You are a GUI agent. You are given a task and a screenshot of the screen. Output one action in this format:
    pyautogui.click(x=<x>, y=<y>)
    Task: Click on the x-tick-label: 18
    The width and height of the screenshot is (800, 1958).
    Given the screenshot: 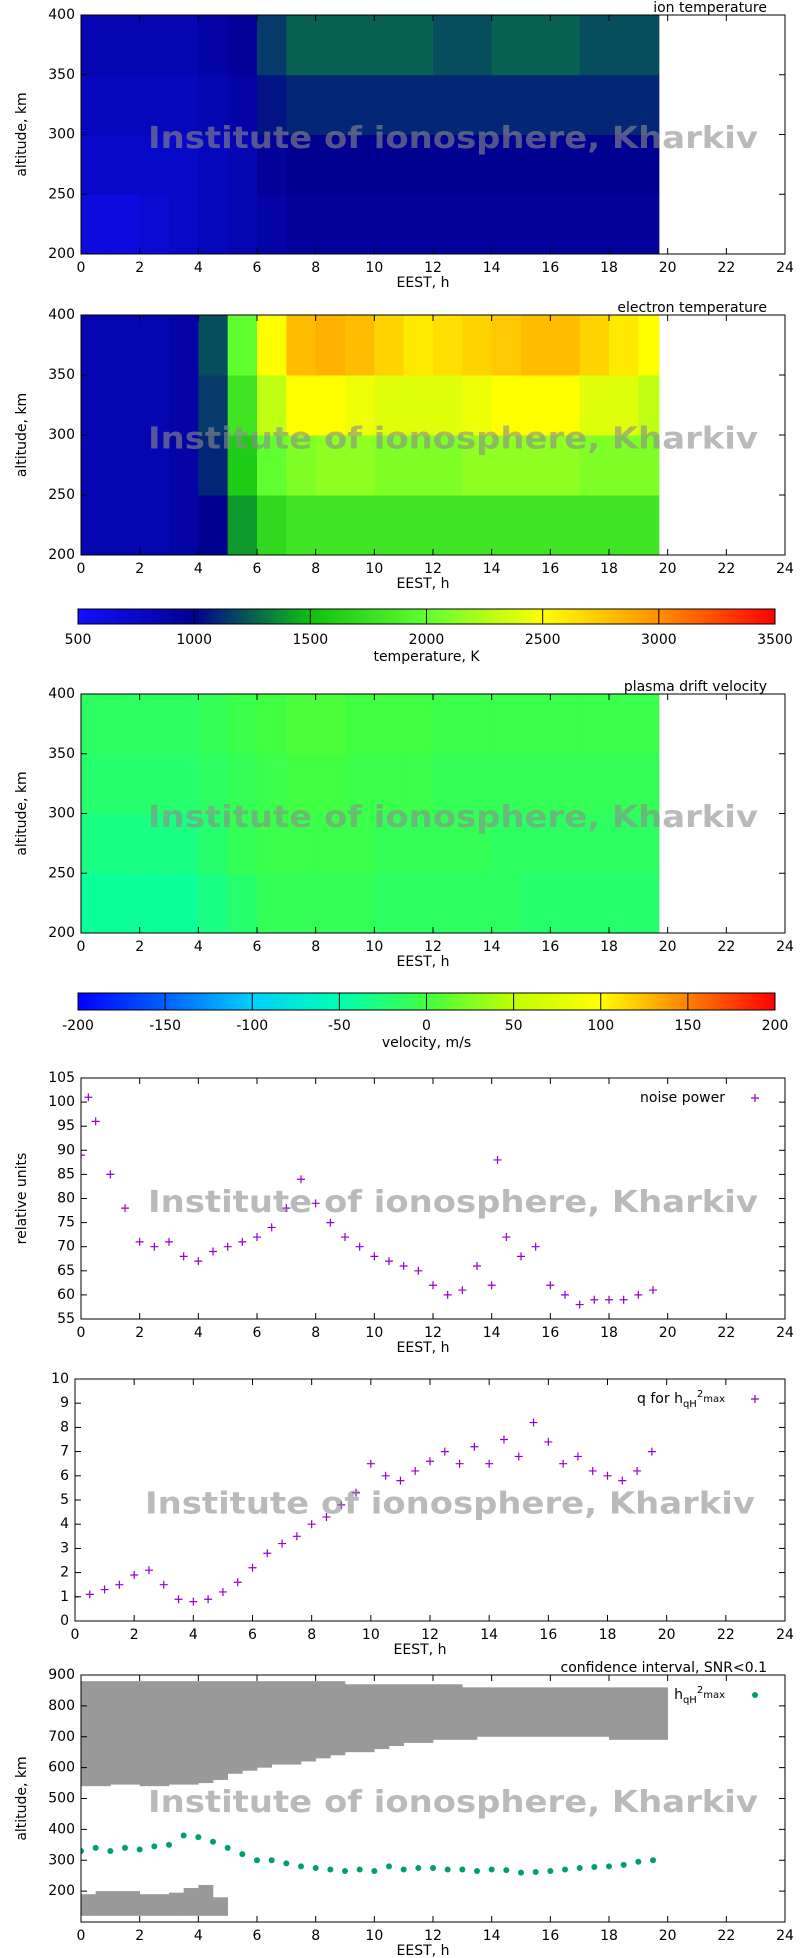 What is the action you would take?
    pyautogui.click(x=609, y=1333)
    